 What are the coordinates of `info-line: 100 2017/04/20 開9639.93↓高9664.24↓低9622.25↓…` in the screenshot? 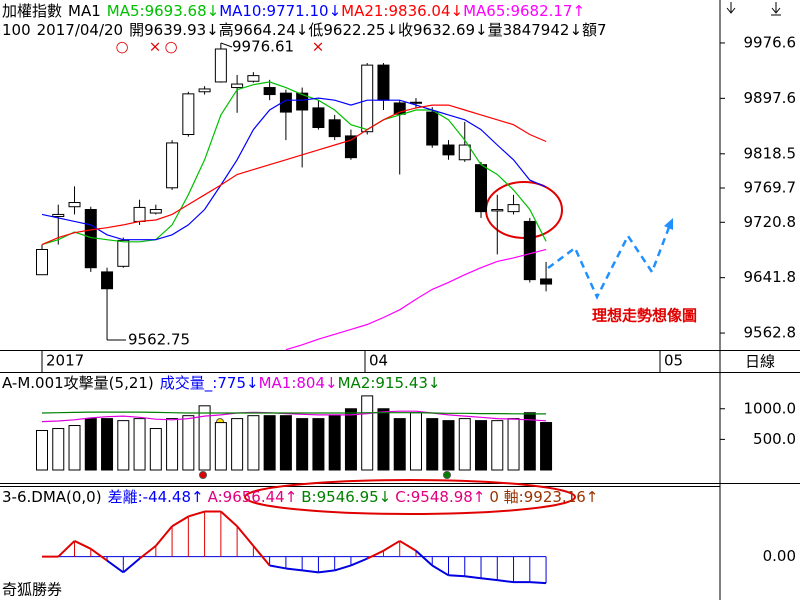 It's located at (304, 30).